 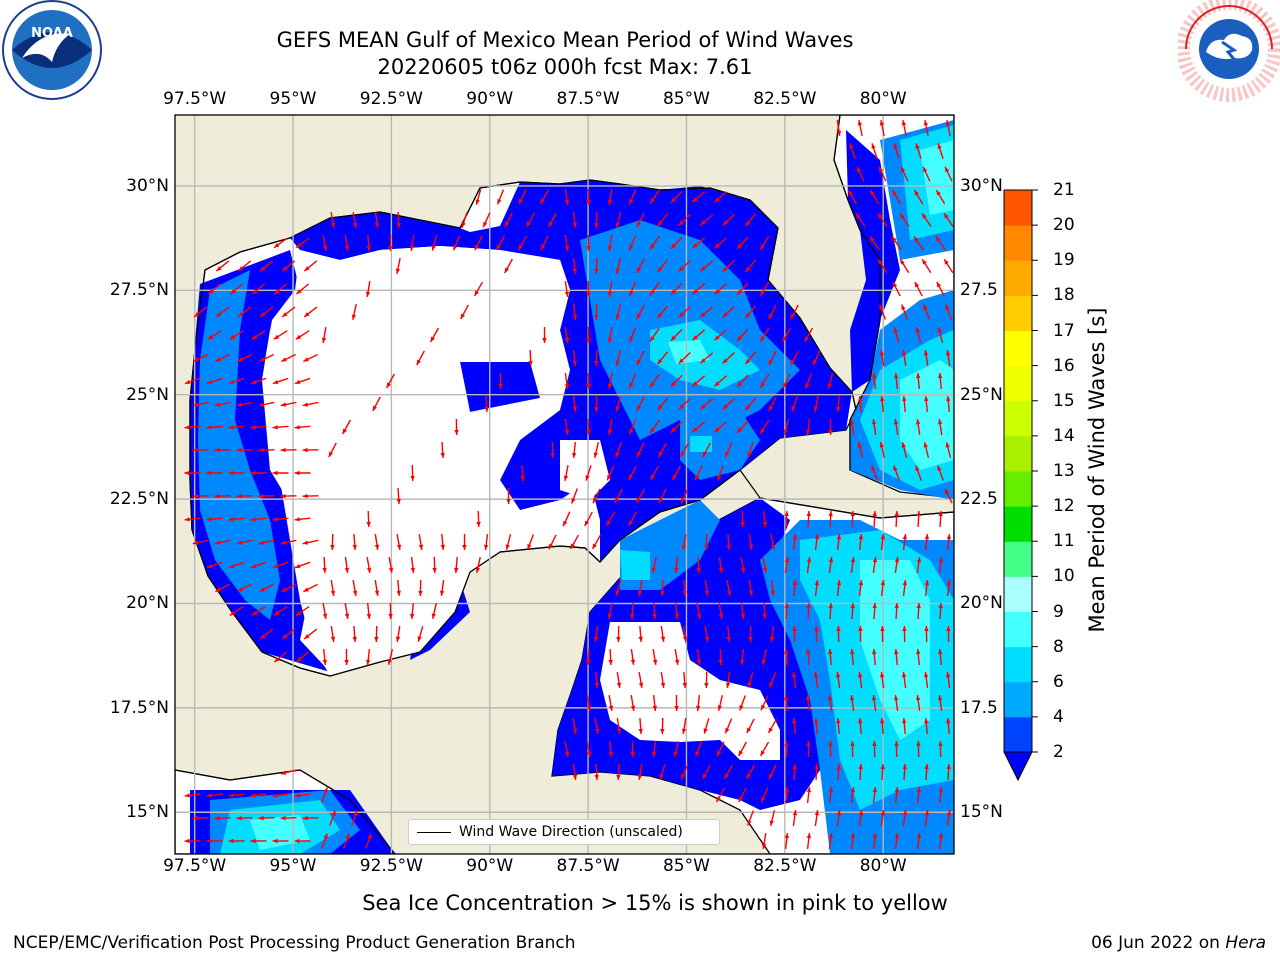 I want to click on lon-tick-label-bot: 87.5°W, so click(x=588, y=866).